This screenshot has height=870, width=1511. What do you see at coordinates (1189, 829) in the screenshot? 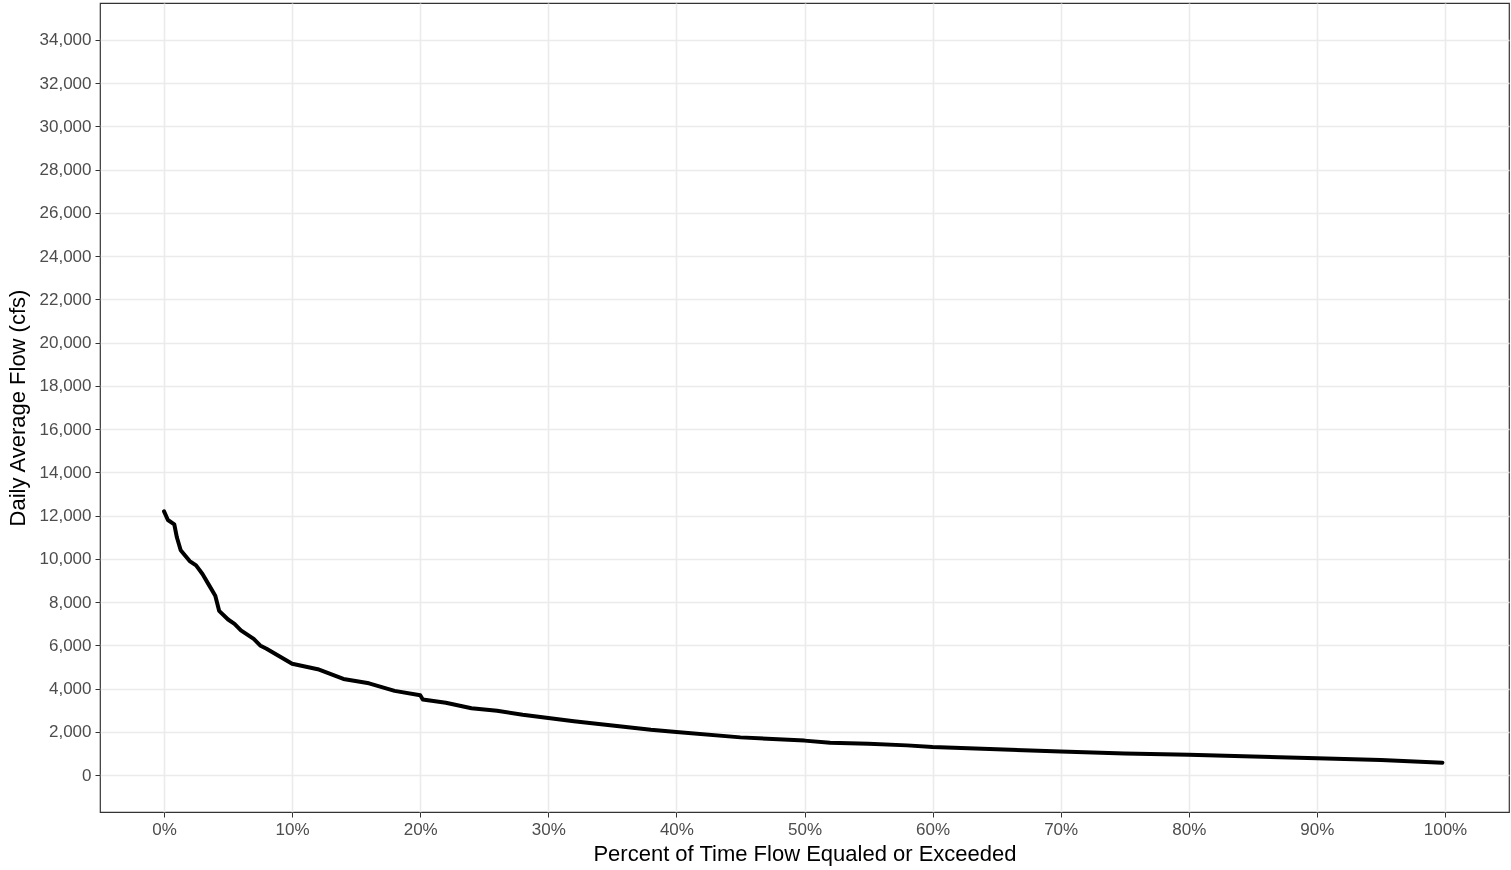
I see `x-tick-label: 80%` at bounding box center [1189, 829].